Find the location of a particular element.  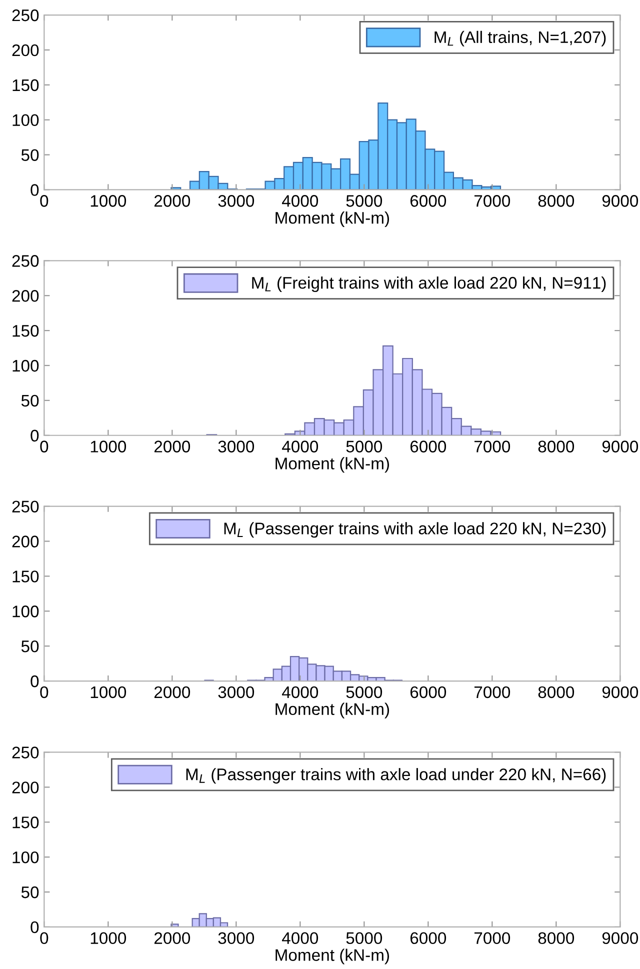

legend-label: M$_{L}$ (Freight trains with axle load 220 kN, N=911) is located at coordinates (429, 284).